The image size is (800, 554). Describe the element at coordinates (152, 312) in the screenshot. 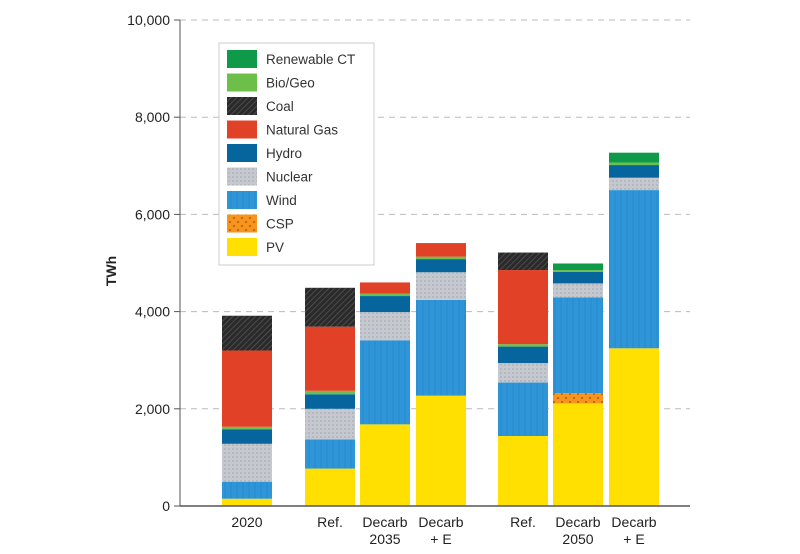

I see `y-tick-label: 4,000` at that location.